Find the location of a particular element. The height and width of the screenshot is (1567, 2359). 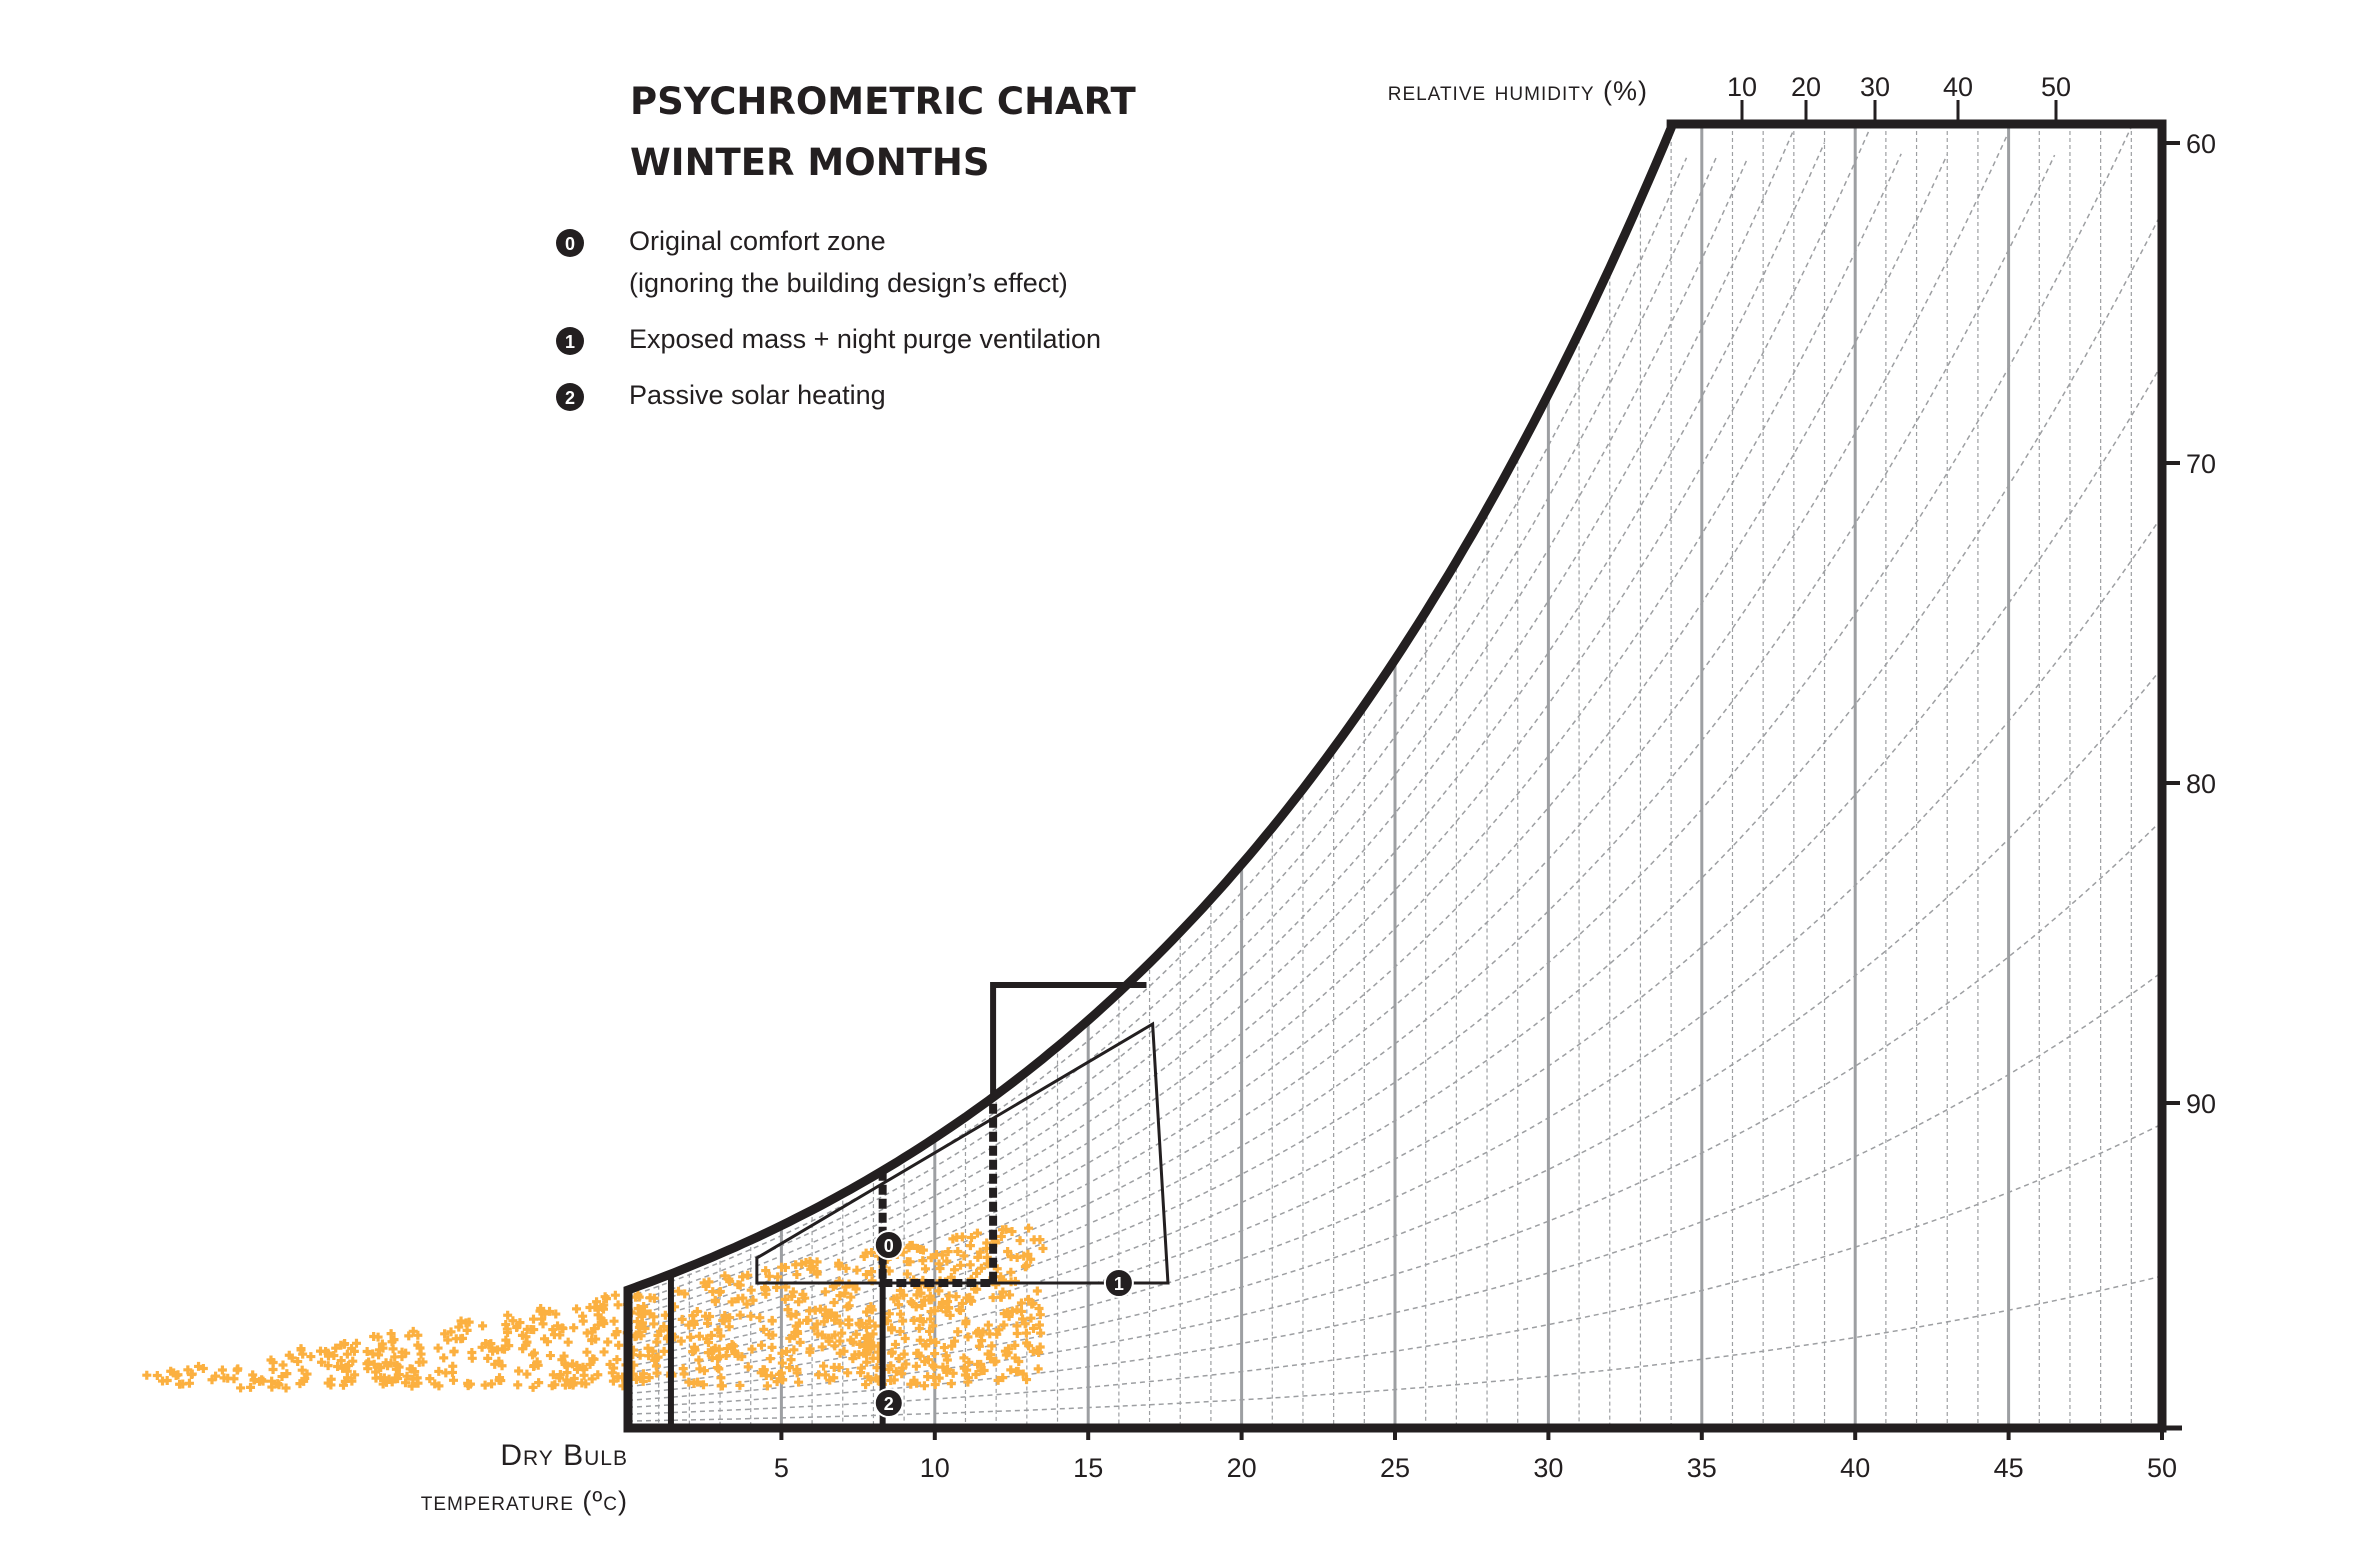

wb-tick-label-90: 90 is located at coordinates (2201, 1104).